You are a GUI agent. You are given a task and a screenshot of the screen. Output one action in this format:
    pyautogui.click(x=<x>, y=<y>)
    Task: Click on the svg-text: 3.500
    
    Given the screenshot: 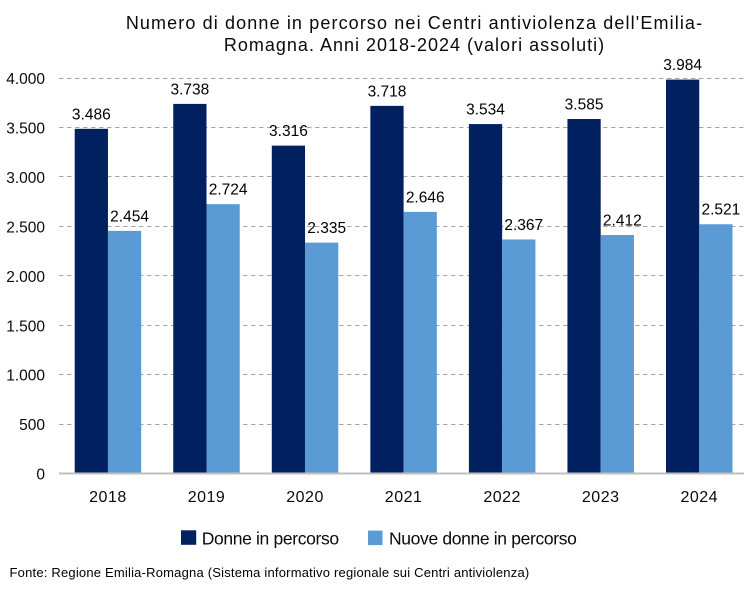 What is the action you would take?
    pyautogui.click(x=25, y=129)
    